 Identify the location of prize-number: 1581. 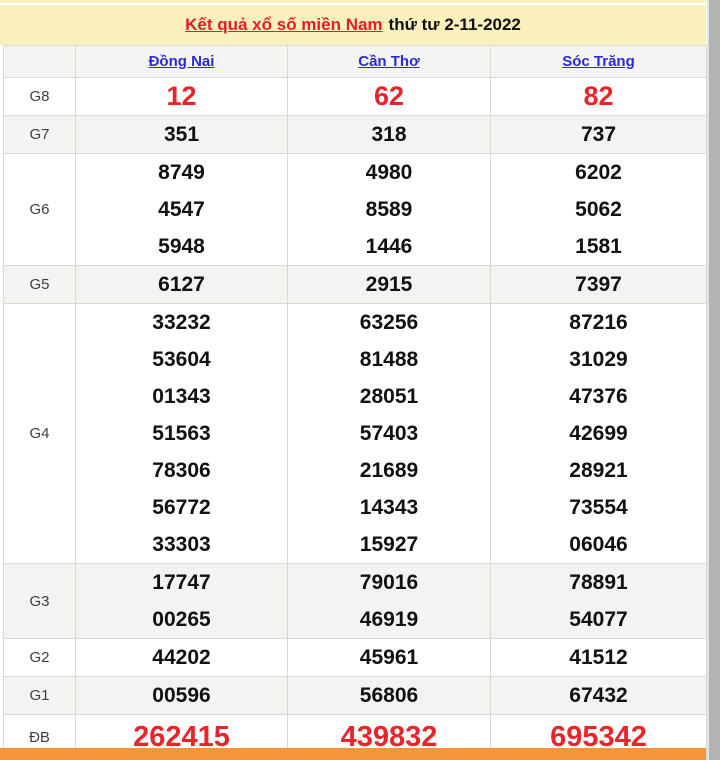
(598, 246).